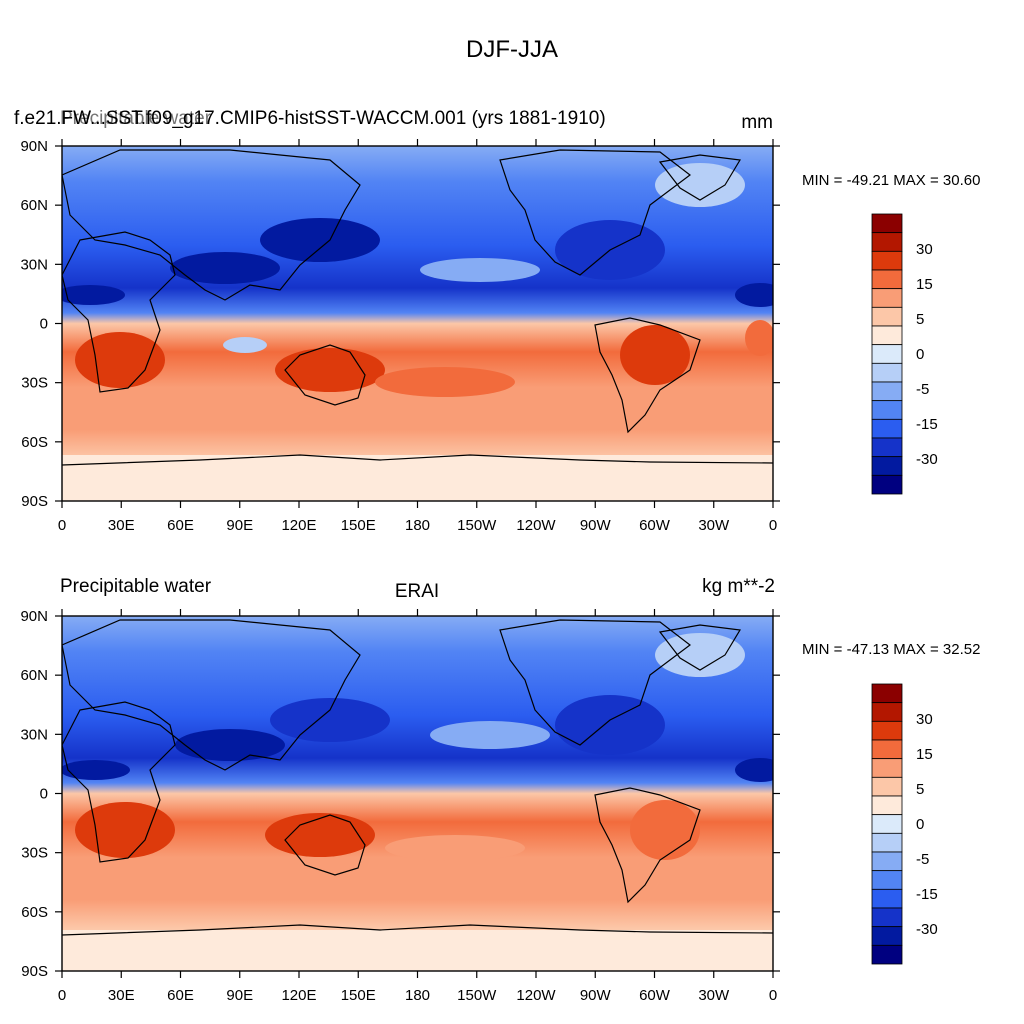 This screenshot has height=1024, width=1024. Describe the element at coordinates (180, 995) in the screenshot. I see `x-tick-label: 60E` at that location.